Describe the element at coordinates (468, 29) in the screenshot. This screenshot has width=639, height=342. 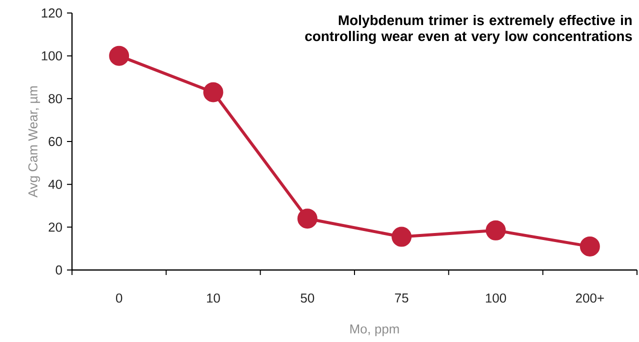
I see `annotation: Molybdenum trimer is extremely effective in controlling wear even at very low concentrations` at that location.